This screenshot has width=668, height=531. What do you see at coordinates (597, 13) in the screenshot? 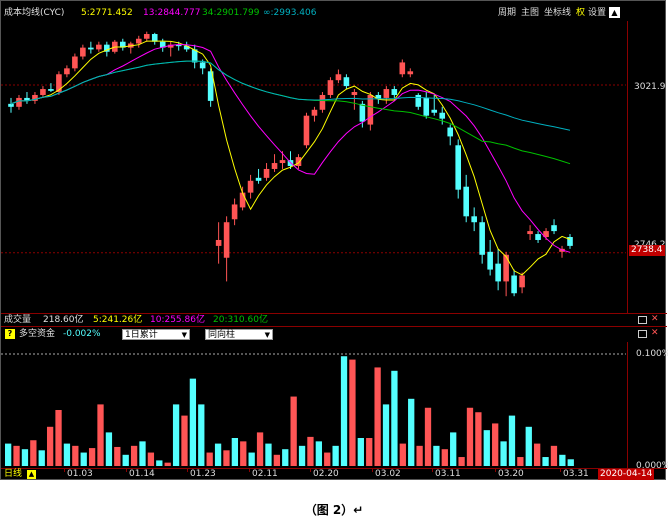
I see `settings-button: 设置` at bounding box center [597, 13].